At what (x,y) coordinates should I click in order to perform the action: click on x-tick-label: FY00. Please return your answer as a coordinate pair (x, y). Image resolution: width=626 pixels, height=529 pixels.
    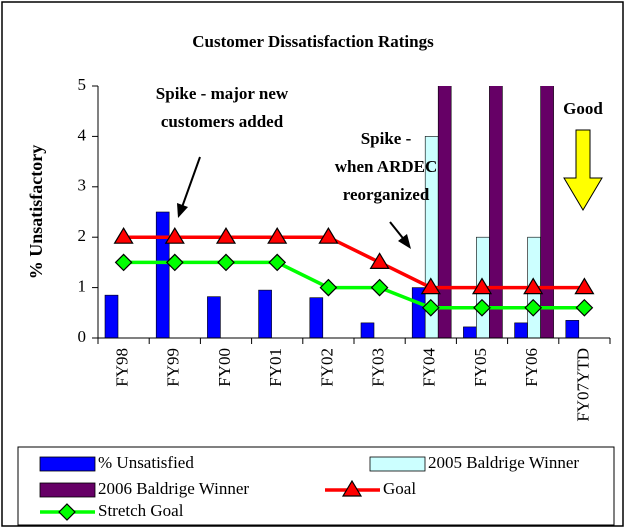
    Looking at the image, I should click on (224, 367).